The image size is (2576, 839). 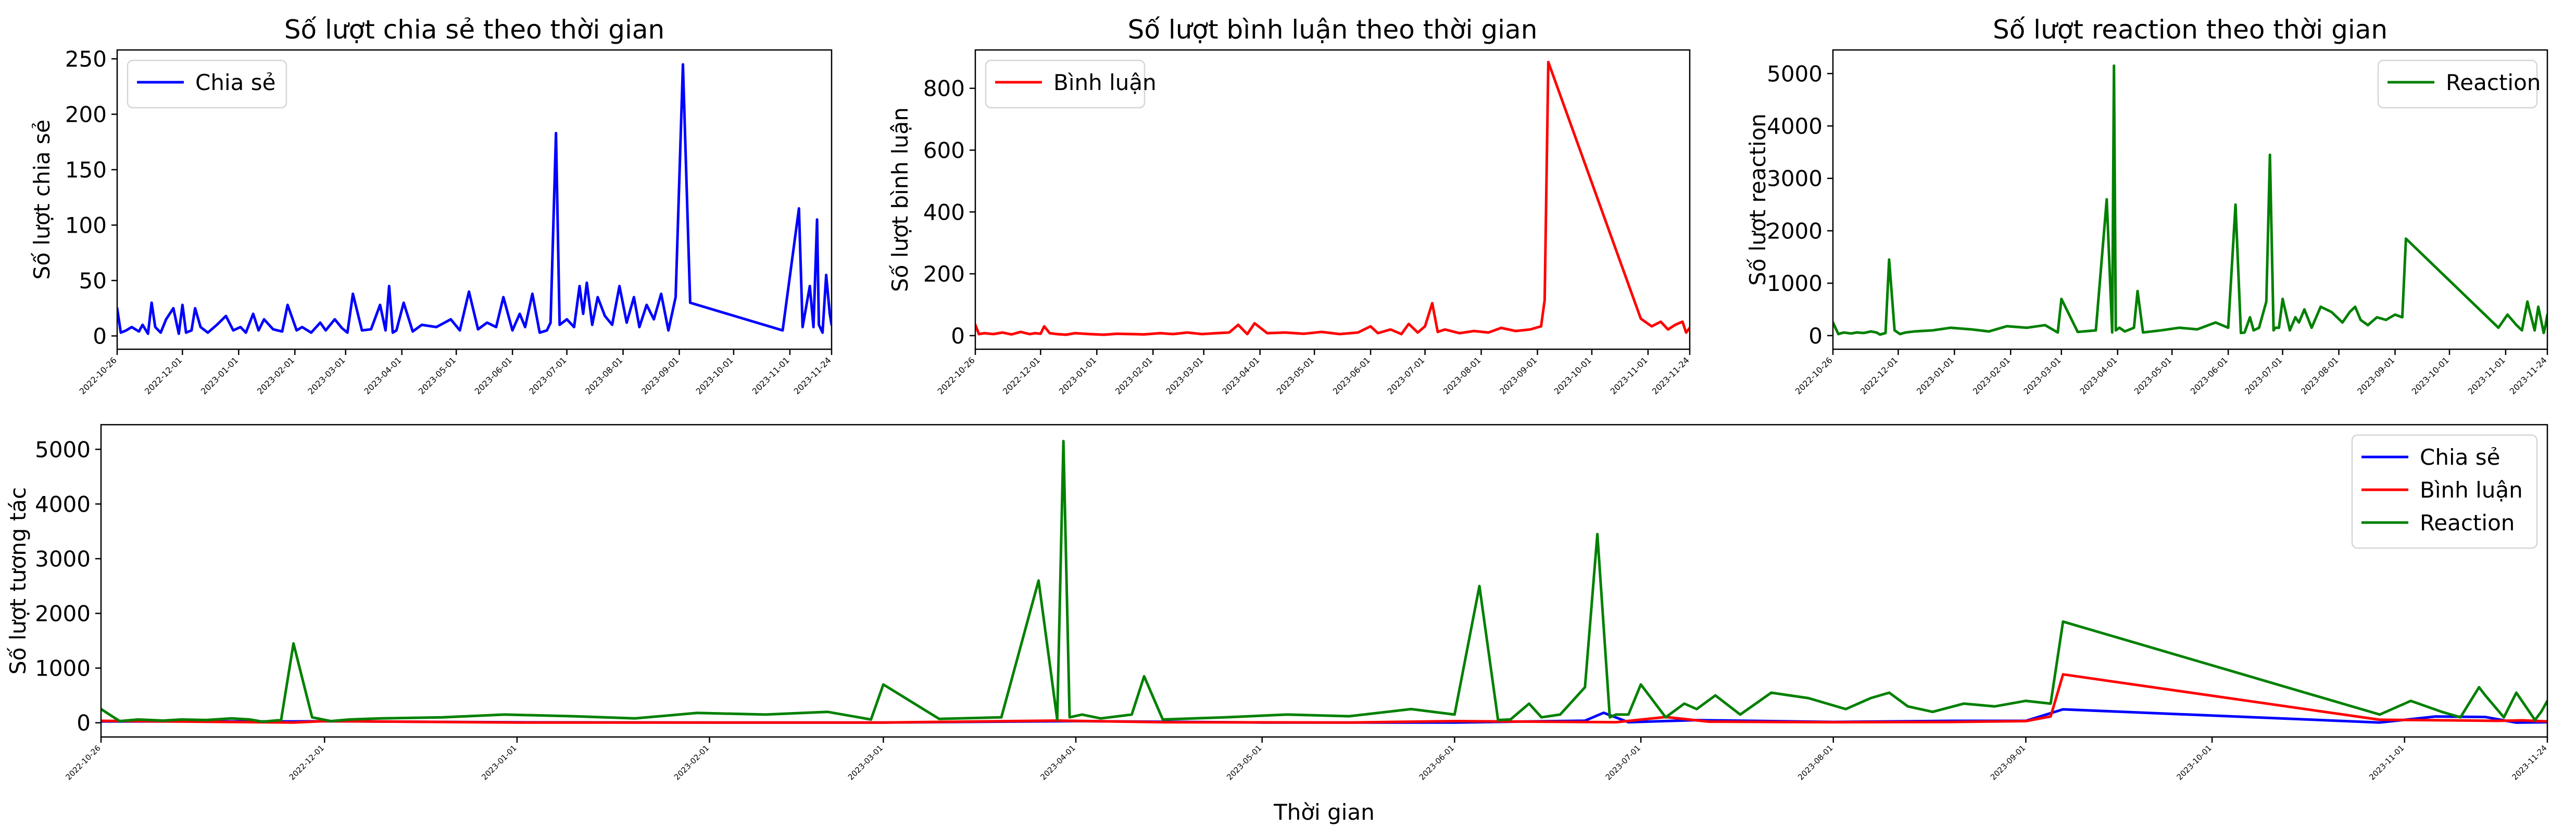 What do you see at coordinates (93, 281) in the screenshot?
I see `y-tick-label: 50` at bounding box center [93, 281].